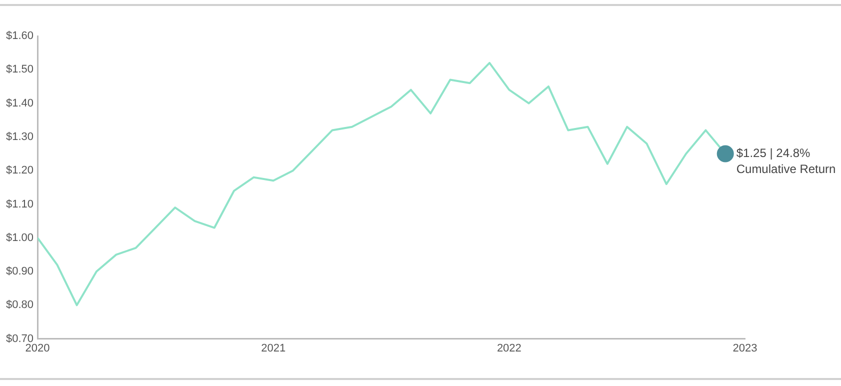 The width and height of the screenshot is (841, 386). What do you see at coordinates (745, 348) in the screenshot?
I see `x-tick-label: 2023` at bounding box center [745, 348].